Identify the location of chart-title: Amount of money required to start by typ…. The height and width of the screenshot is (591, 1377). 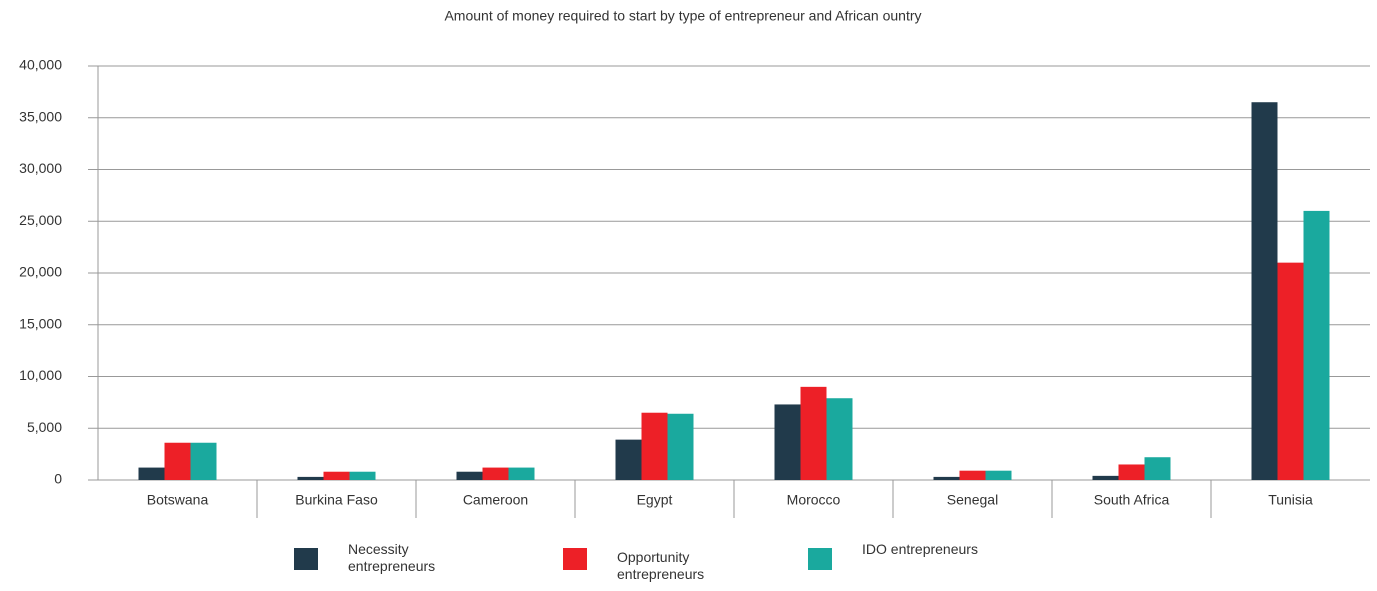
(682, 16).